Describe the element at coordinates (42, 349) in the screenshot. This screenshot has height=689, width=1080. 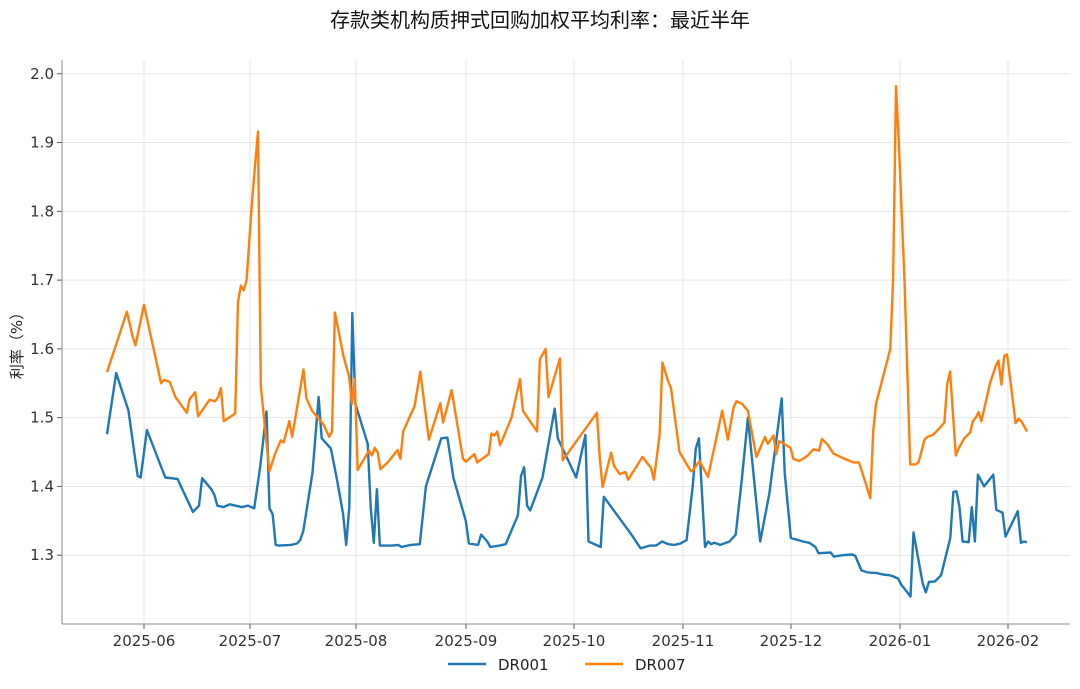
I see `y-tick-label: 1.6` at that location.